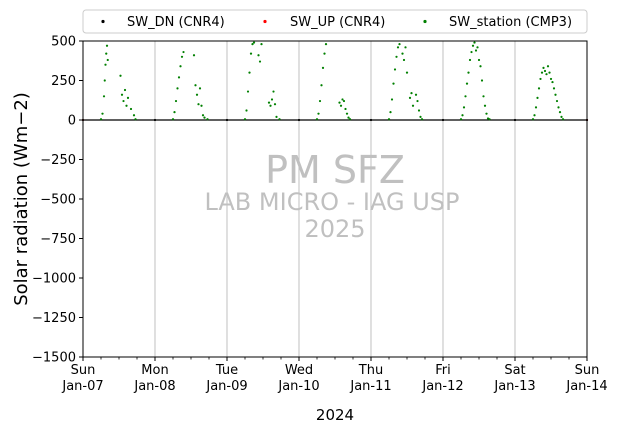 The image size is (618, 433). I want to click on y-tick-label: −1500, so click(54, 358).